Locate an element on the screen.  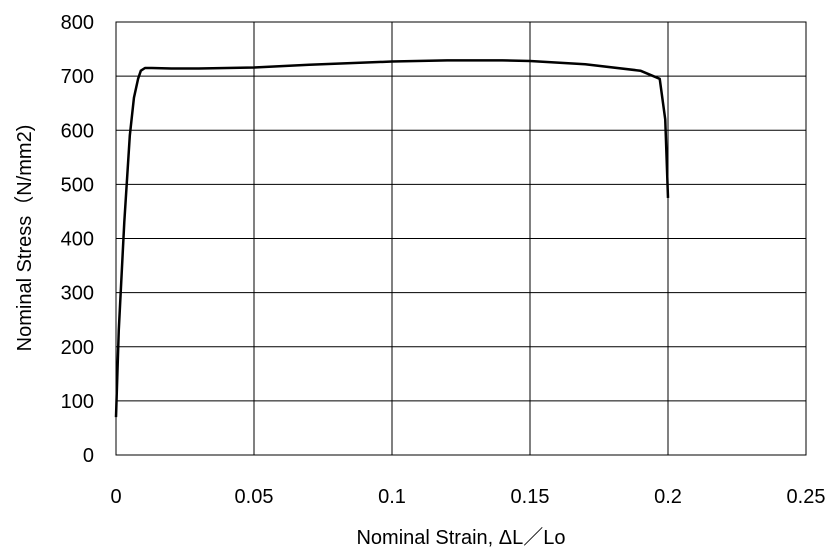
y-tick-label: 100 is located at coordinates (77, 402).